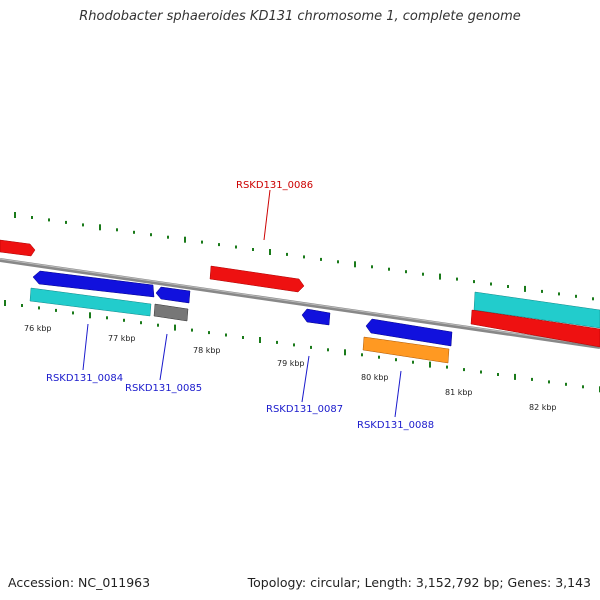 Image resolution: width=600 pixels, height=600 pixels. I want to click on chromosome-backbone-highlight, so click(300, 302).